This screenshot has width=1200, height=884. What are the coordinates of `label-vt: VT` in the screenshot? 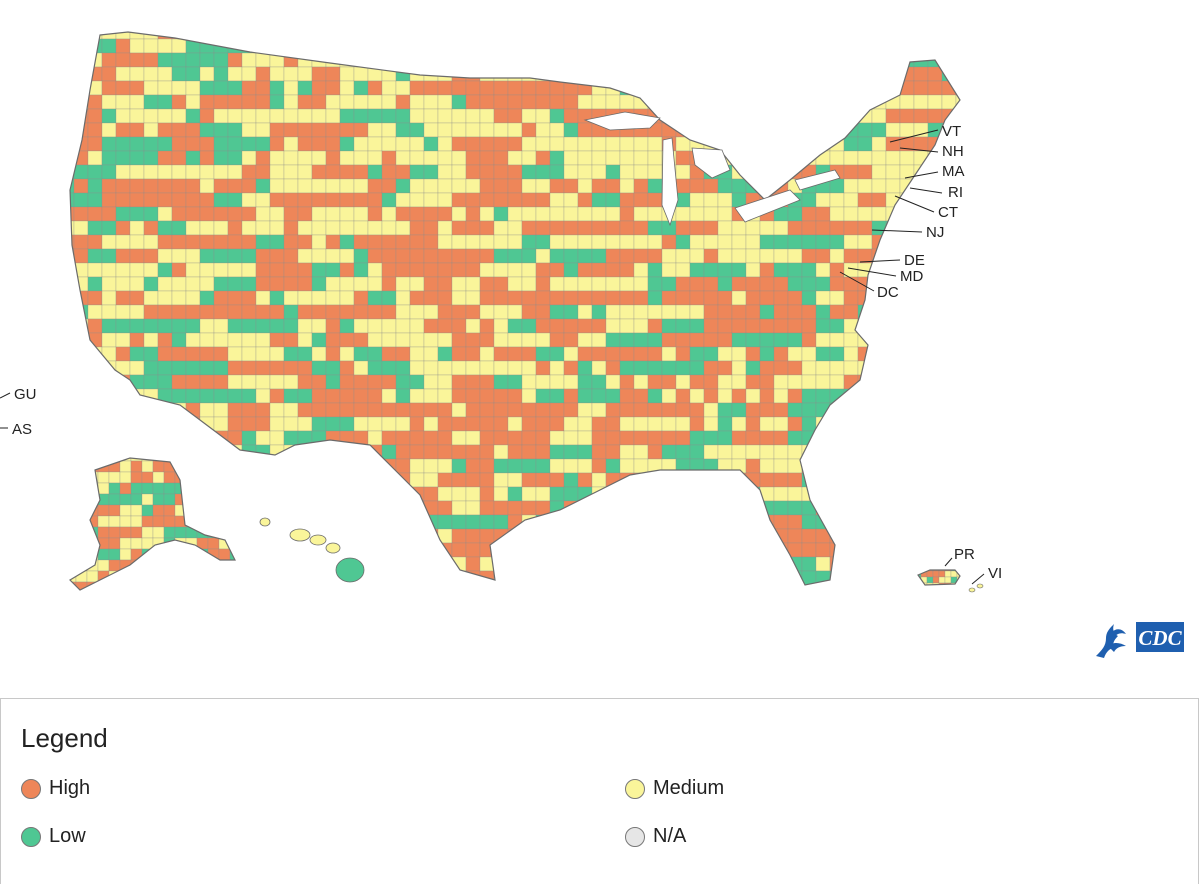 It's located at (951, 131).